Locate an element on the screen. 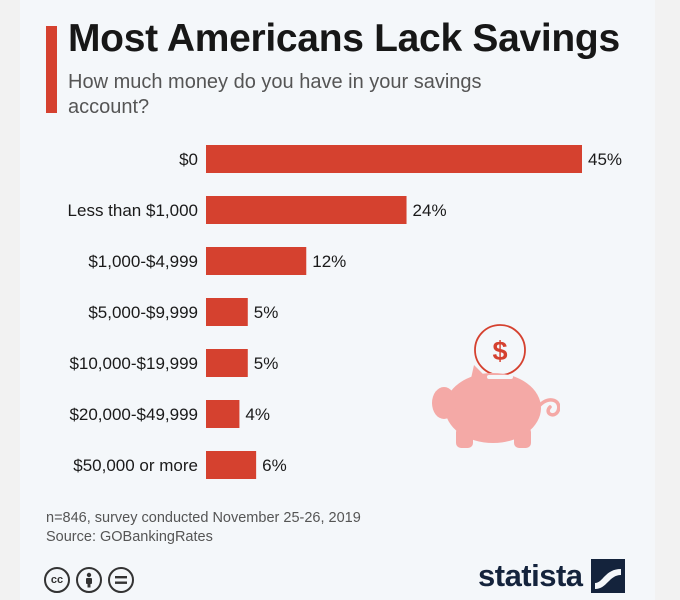  logo-text: statista is located at coordinates (530, 575).